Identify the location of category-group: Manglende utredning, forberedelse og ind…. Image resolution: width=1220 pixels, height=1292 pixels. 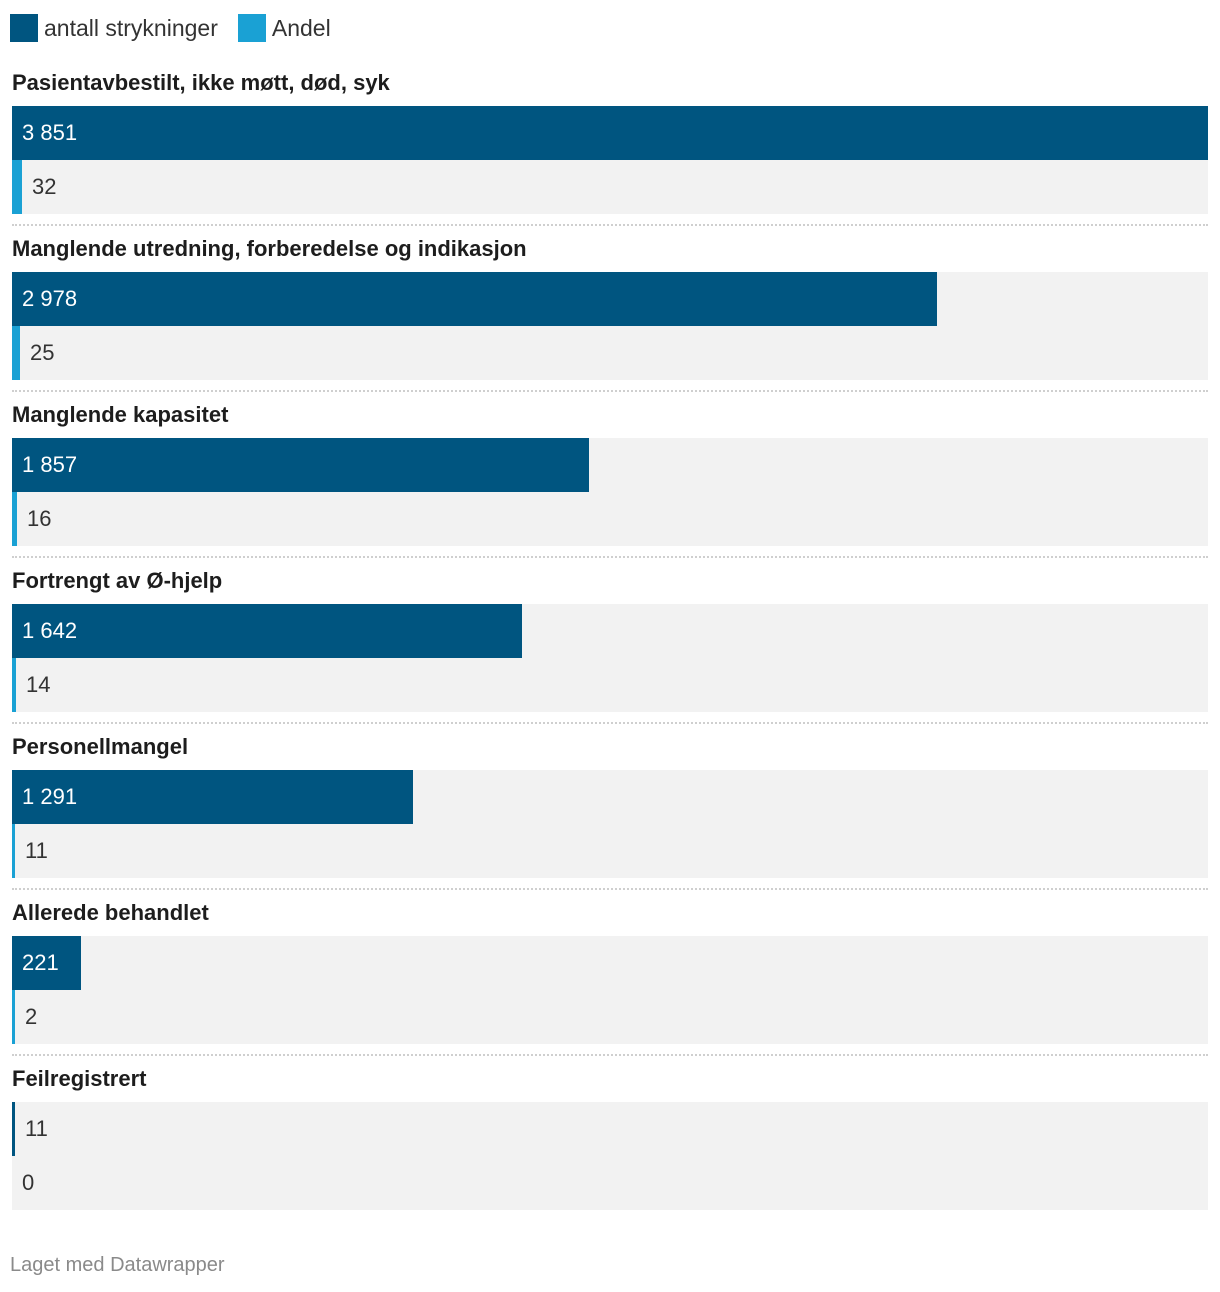
(610, 315).